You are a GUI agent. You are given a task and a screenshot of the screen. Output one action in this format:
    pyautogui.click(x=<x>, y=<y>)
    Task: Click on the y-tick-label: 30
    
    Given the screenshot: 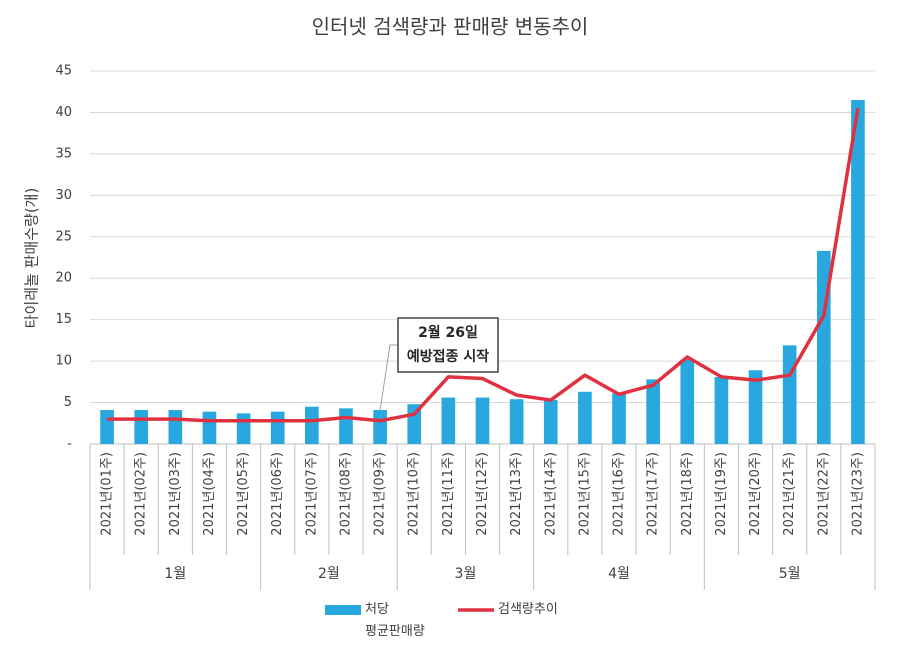 What is the action you would take?
    pyautogui.click(x=63, y=195)
    